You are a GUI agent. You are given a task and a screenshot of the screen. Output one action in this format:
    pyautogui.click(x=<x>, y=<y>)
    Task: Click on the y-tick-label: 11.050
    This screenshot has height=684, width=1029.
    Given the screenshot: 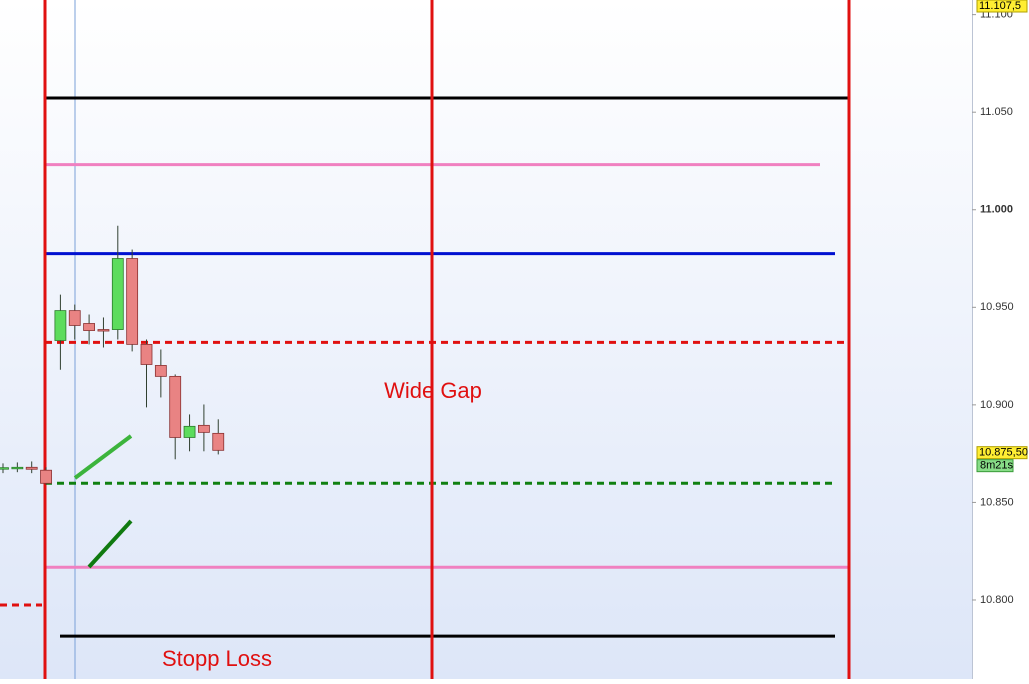 What is the action you would take?
    pyautogui.click(x=996, y=112)
    